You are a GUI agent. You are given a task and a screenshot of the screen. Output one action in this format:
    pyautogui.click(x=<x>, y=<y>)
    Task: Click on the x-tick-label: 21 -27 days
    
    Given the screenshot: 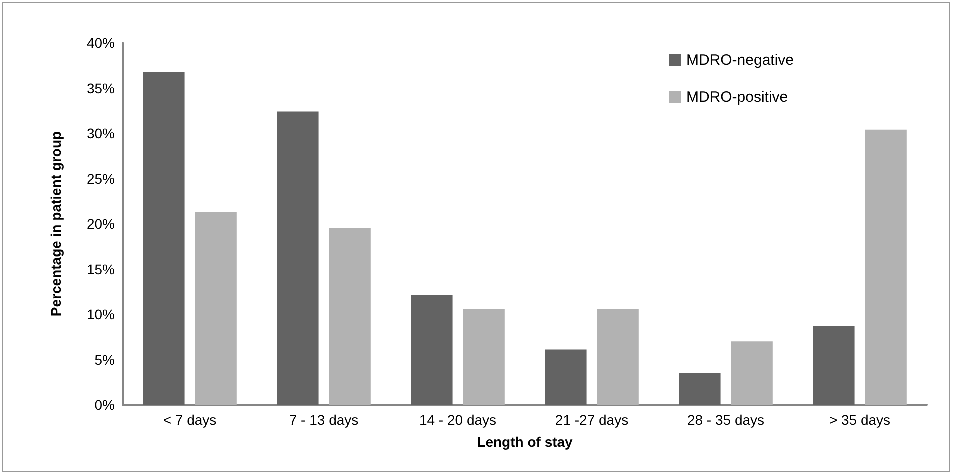 What is the action you would take?
    pyautogui.click(x=592, y=420)
    